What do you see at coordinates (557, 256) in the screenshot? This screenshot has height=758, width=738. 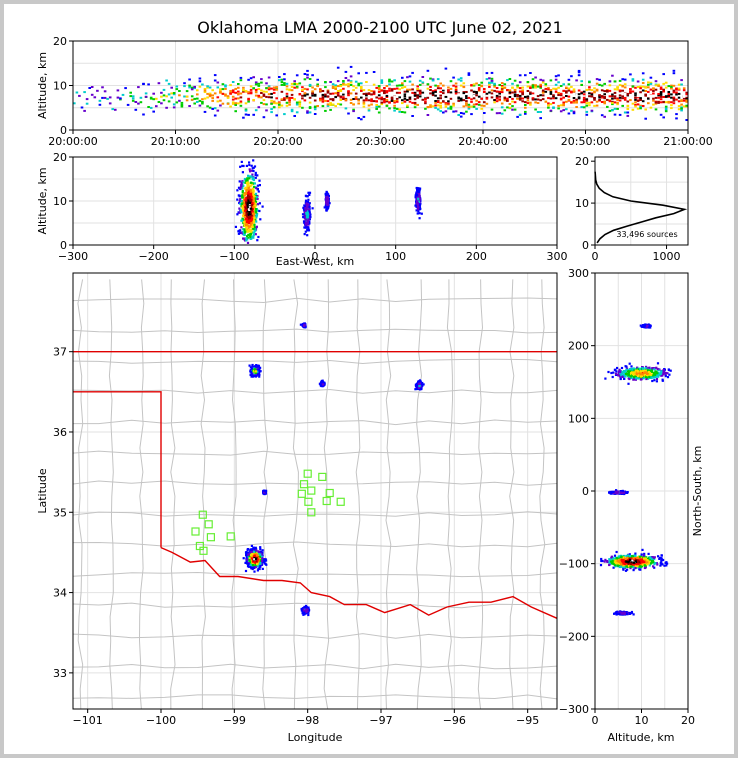 I see `east-west-tick-label: 300` at bounding box center [557, 256].